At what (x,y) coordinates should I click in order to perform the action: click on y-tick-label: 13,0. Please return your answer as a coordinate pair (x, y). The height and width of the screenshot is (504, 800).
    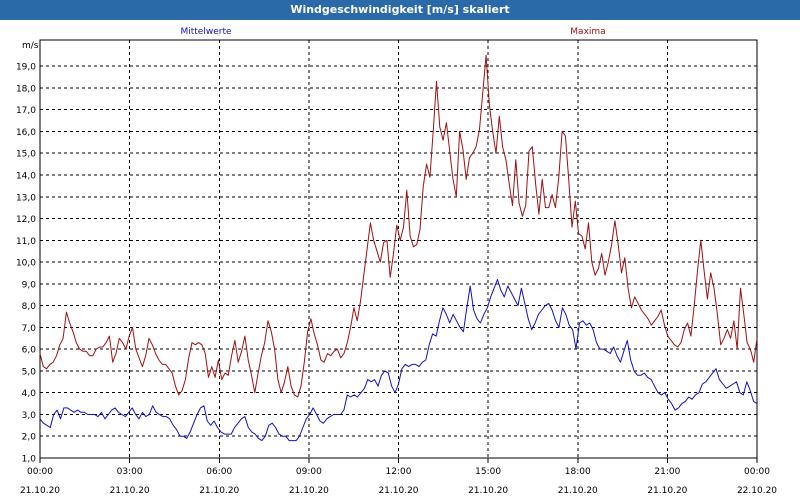
    Looking at the image, I should click on (26, 198).